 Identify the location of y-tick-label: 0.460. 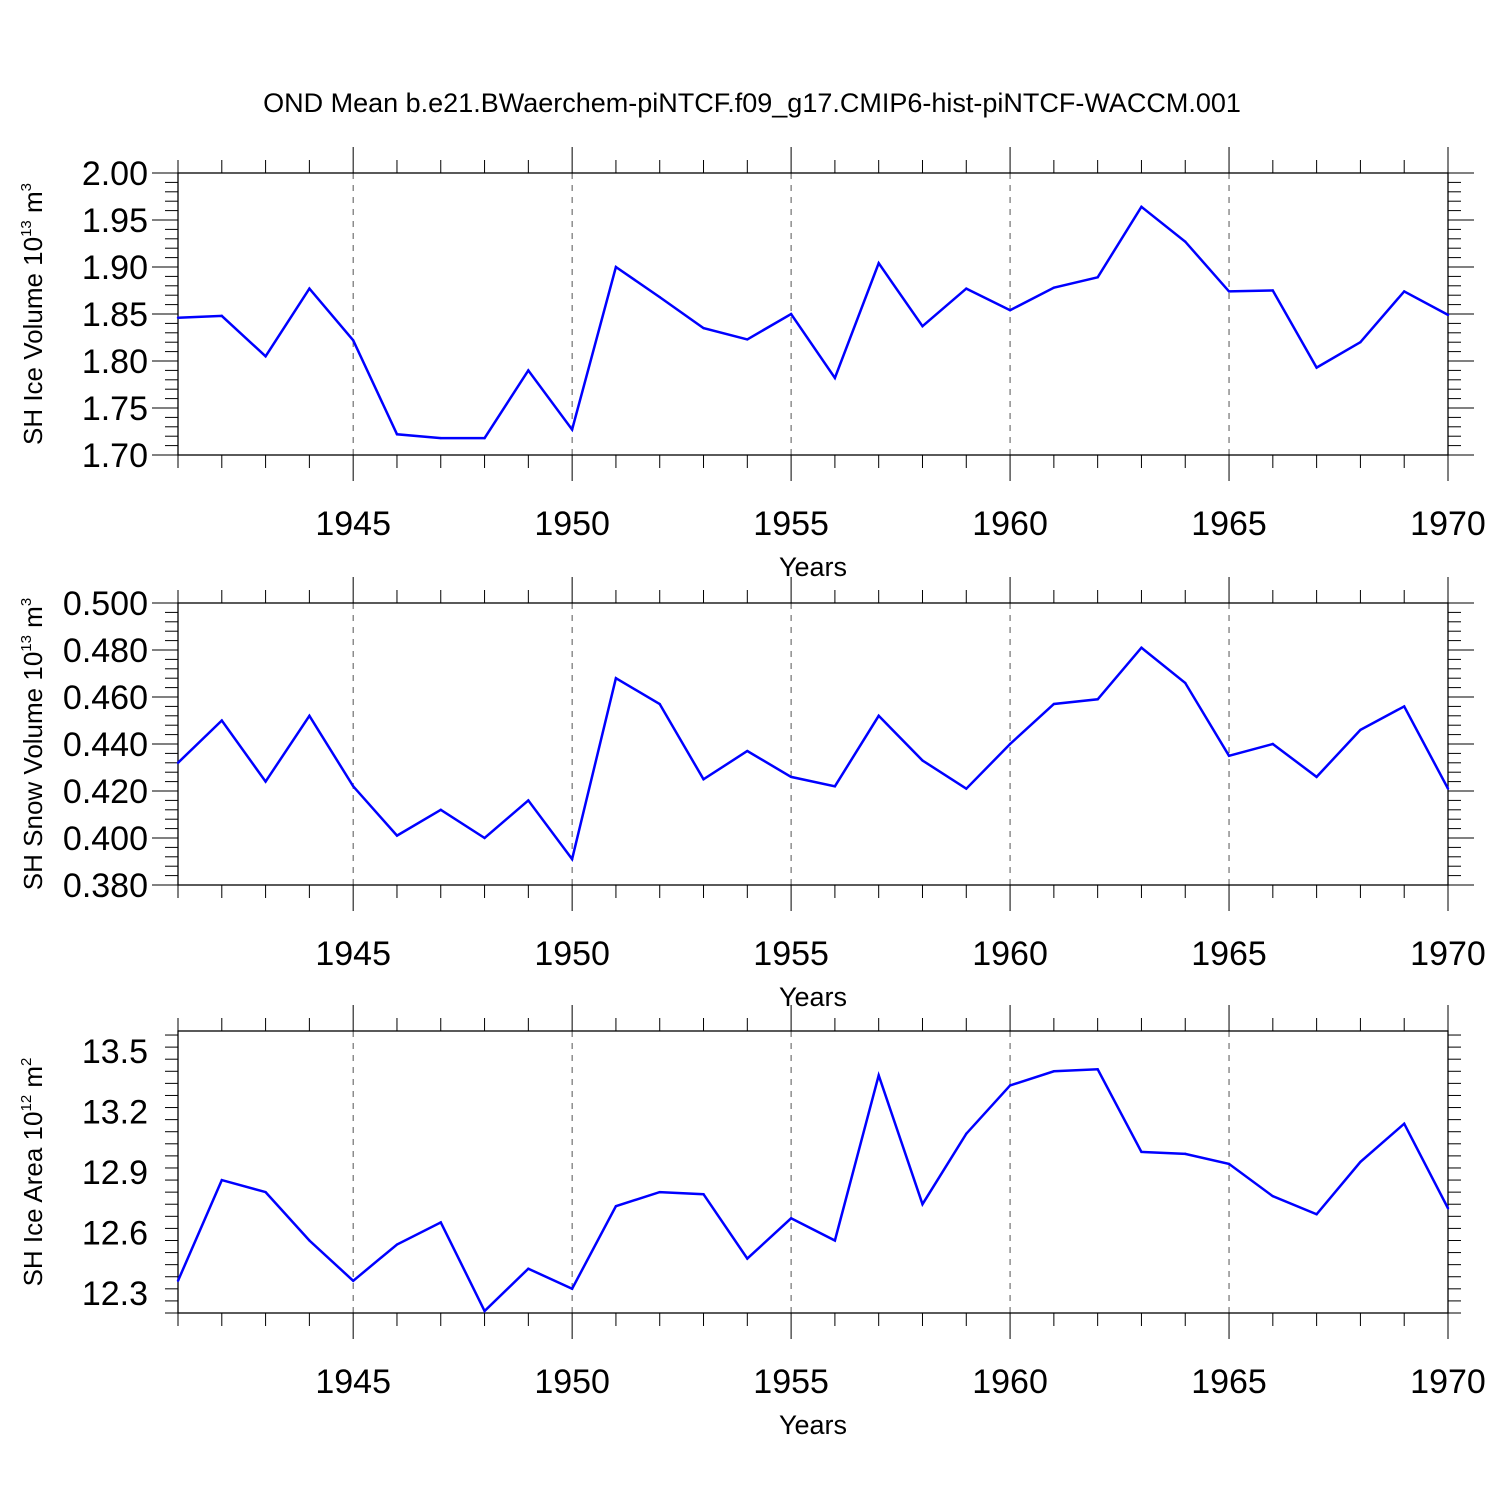
(105, 698).